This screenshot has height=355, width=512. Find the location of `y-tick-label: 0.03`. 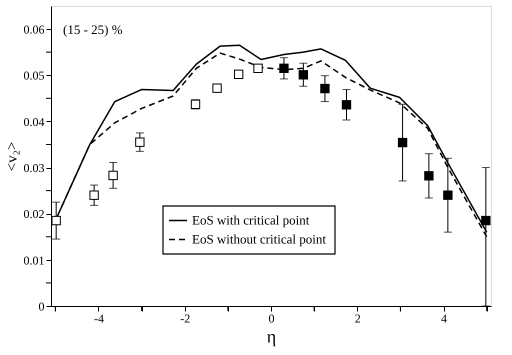

y-tick-label: 0.03 is located at coordinates (34, 168).